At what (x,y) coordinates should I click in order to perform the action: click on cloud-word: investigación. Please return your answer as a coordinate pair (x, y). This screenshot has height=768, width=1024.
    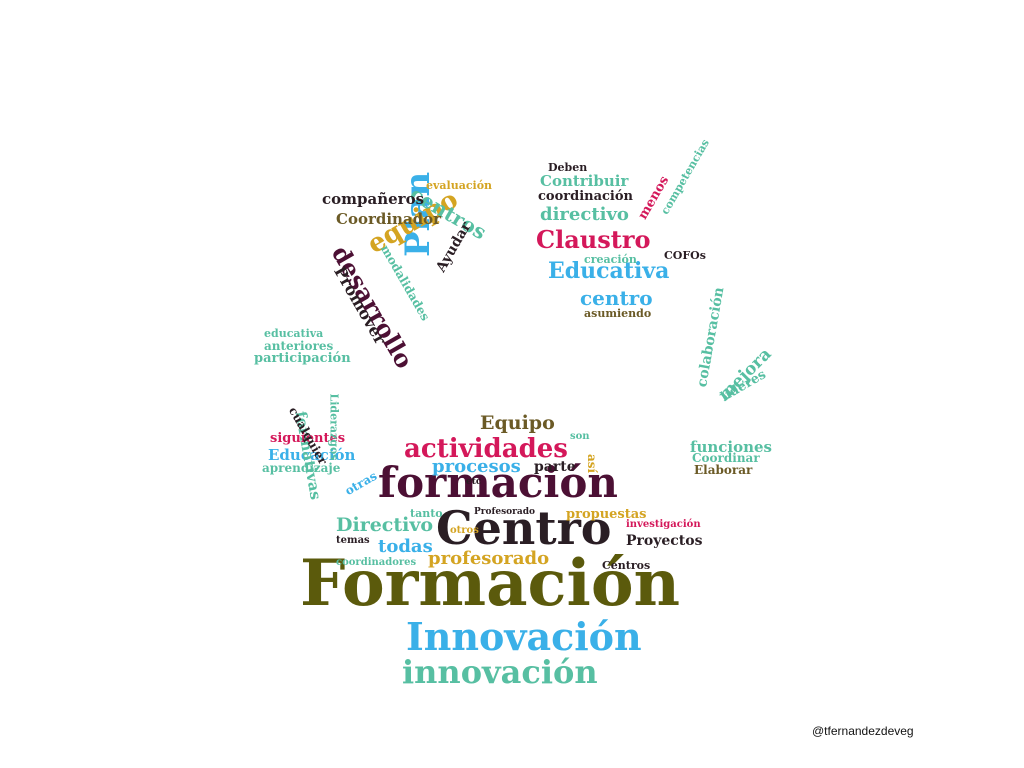
    Looking at the image, I should click on (663, 524).